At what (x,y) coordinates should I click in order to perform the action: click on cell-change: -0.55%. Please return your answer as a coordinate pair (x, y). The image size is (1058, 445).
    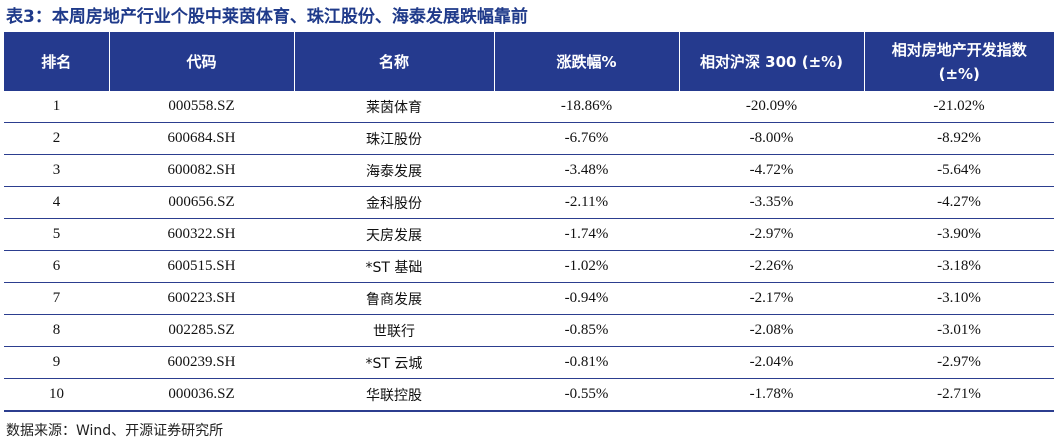
    Looking at the image, I should click on (586, 395).